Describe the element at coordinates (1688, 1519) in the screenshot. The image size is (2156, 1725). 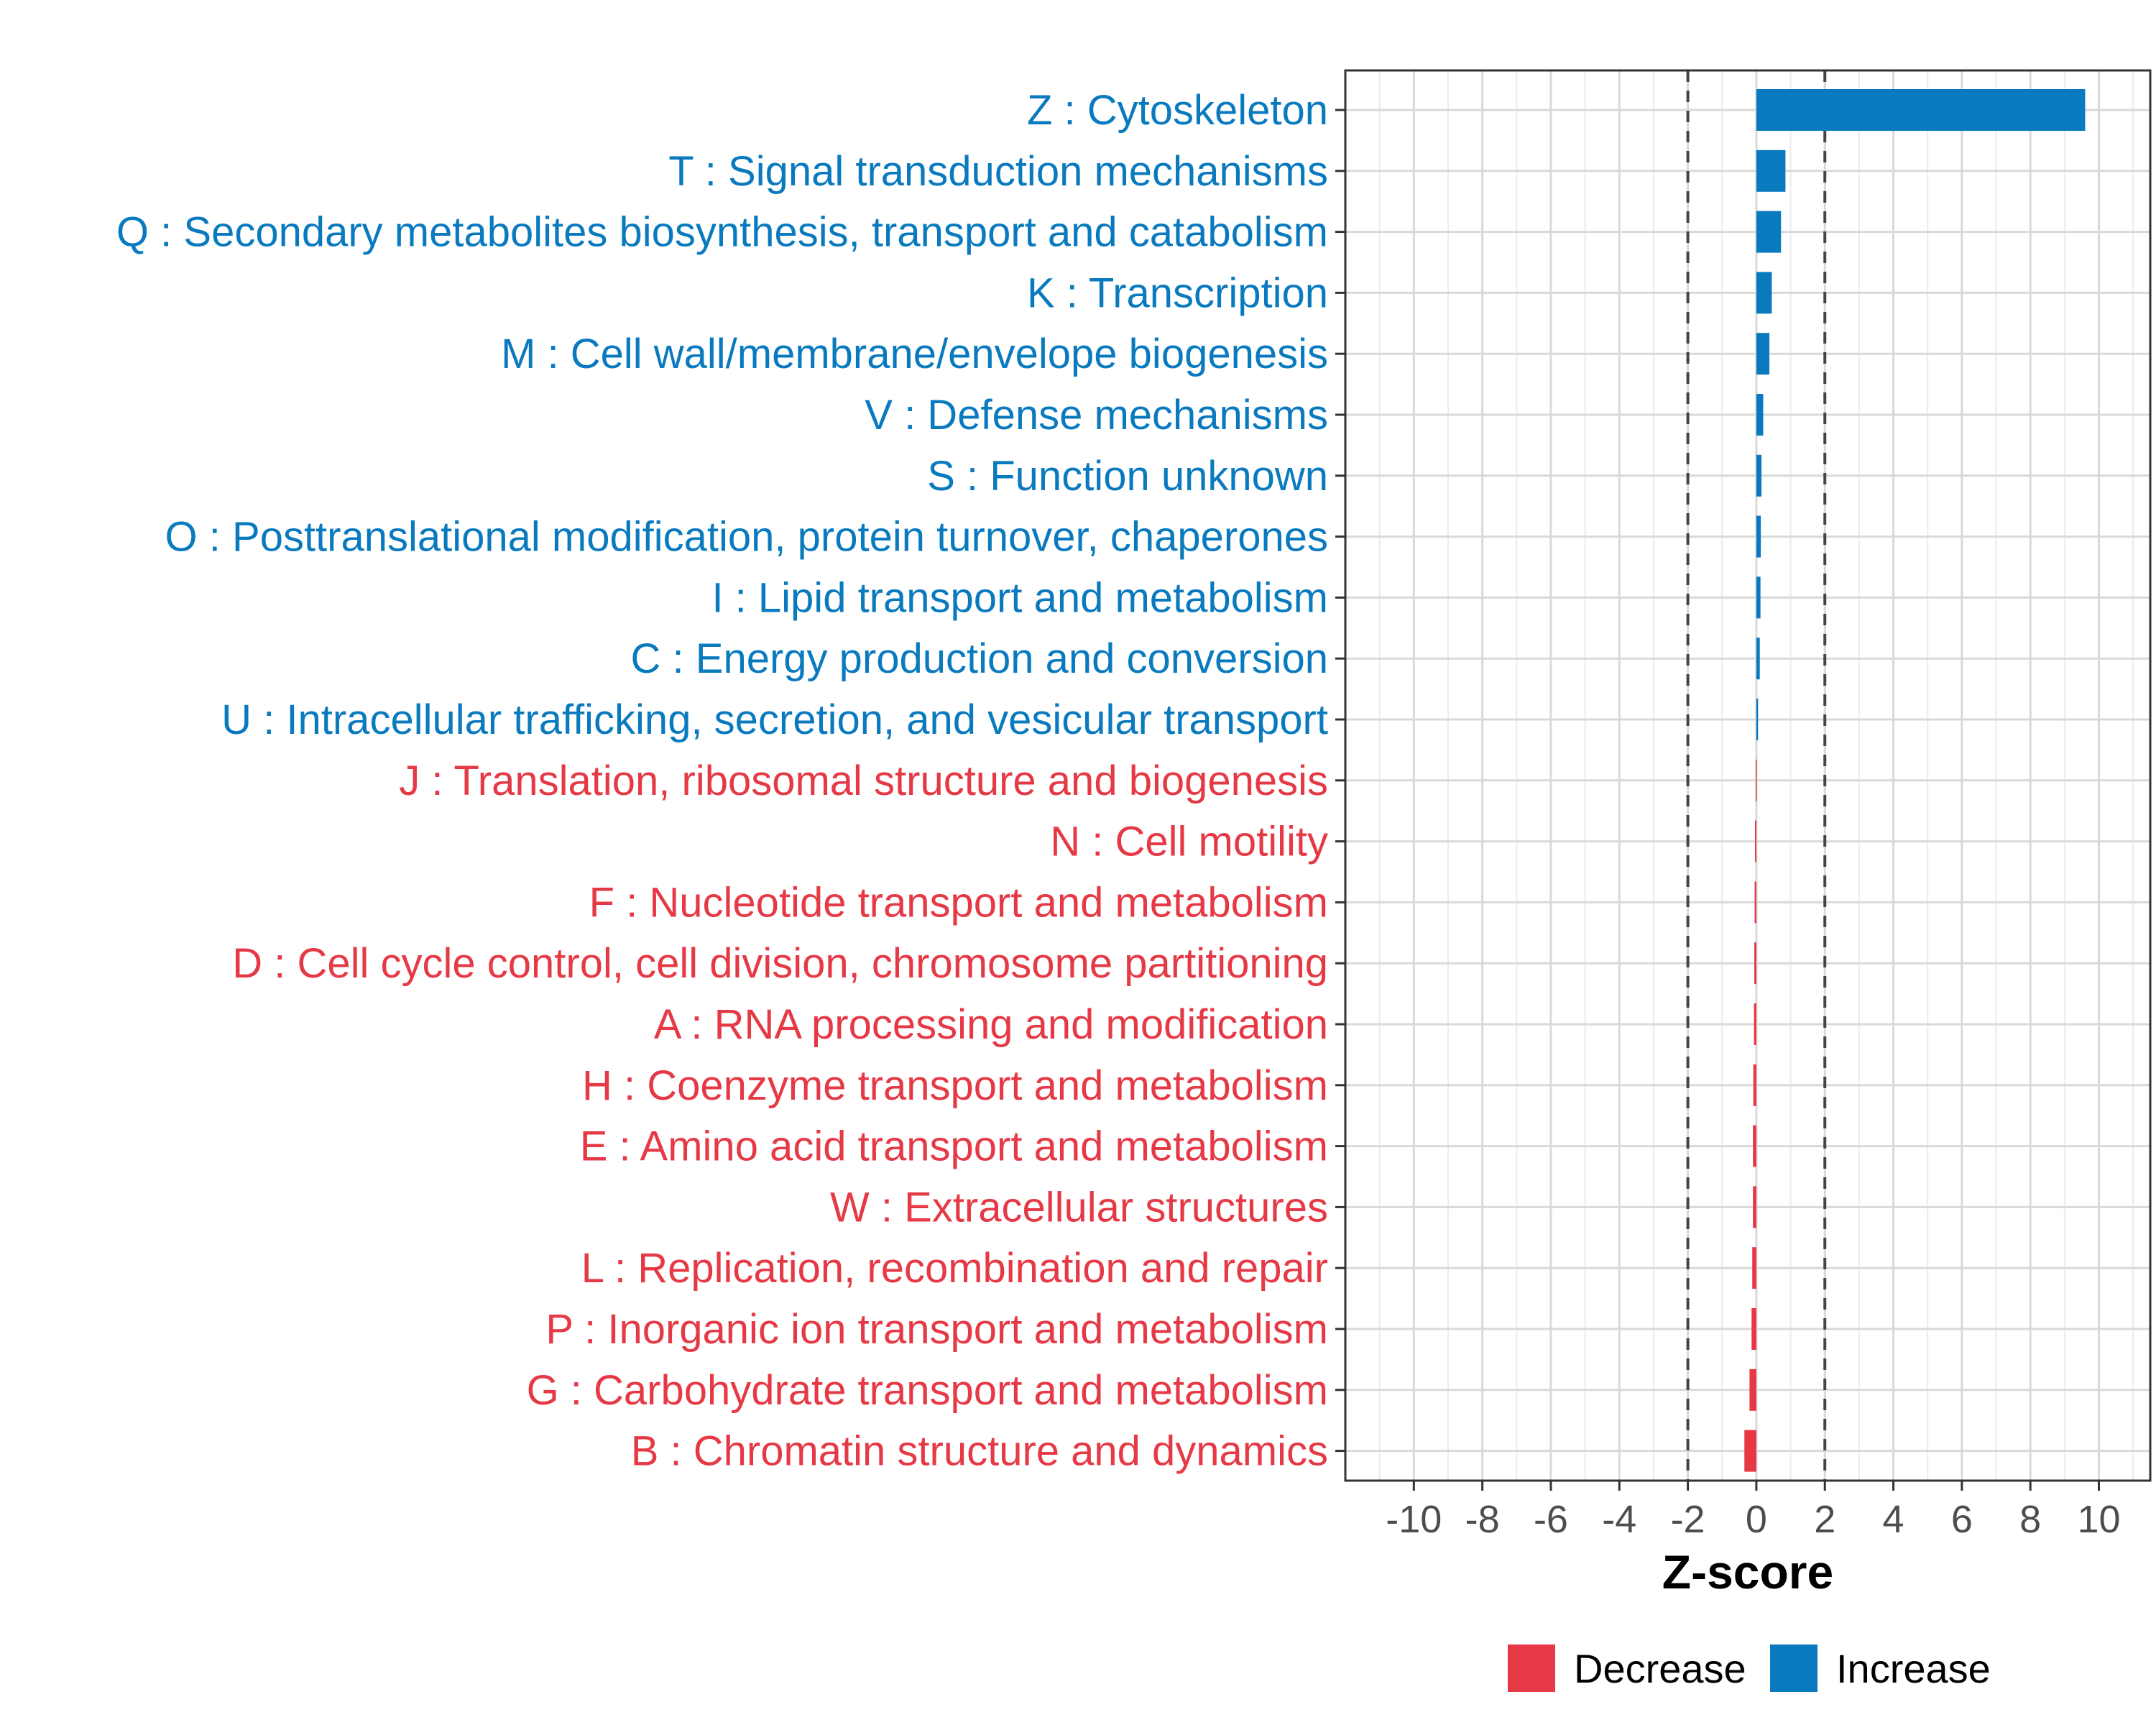
I see `x-tick-label: -2` at that location.